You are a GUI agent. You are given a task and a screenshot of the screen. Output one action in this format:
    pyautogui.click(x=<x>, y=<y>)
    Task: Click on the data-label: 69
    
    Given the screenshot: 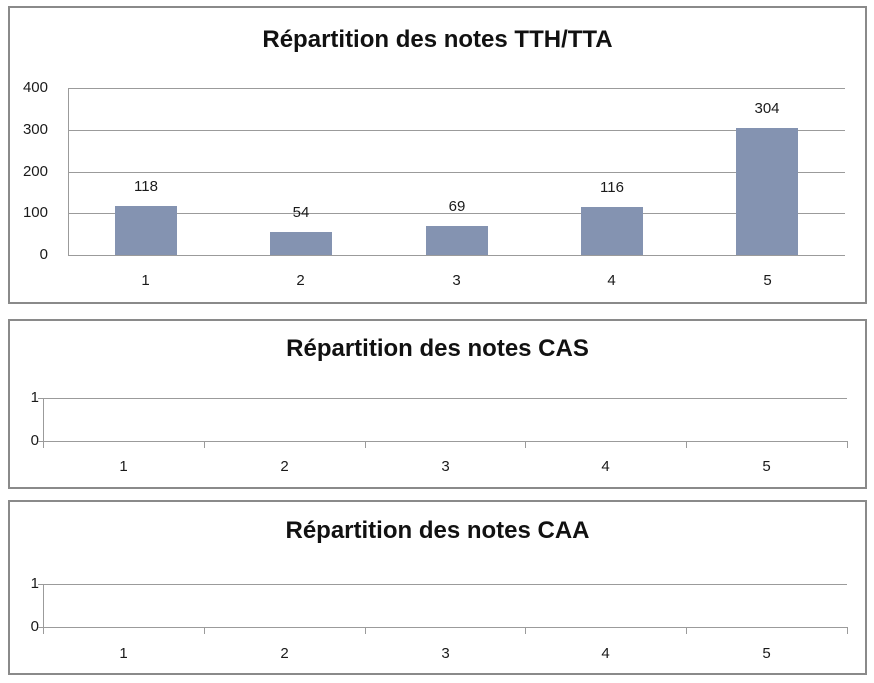 What is the action you would take?
    pyautogui.click(x=457, y=206)
    